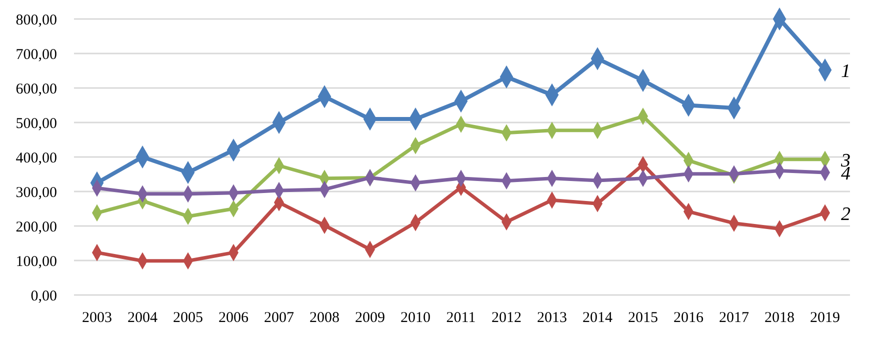 The image size is (869, 337). I want to click on y-tick-label: 200,00, so click(36, 227).